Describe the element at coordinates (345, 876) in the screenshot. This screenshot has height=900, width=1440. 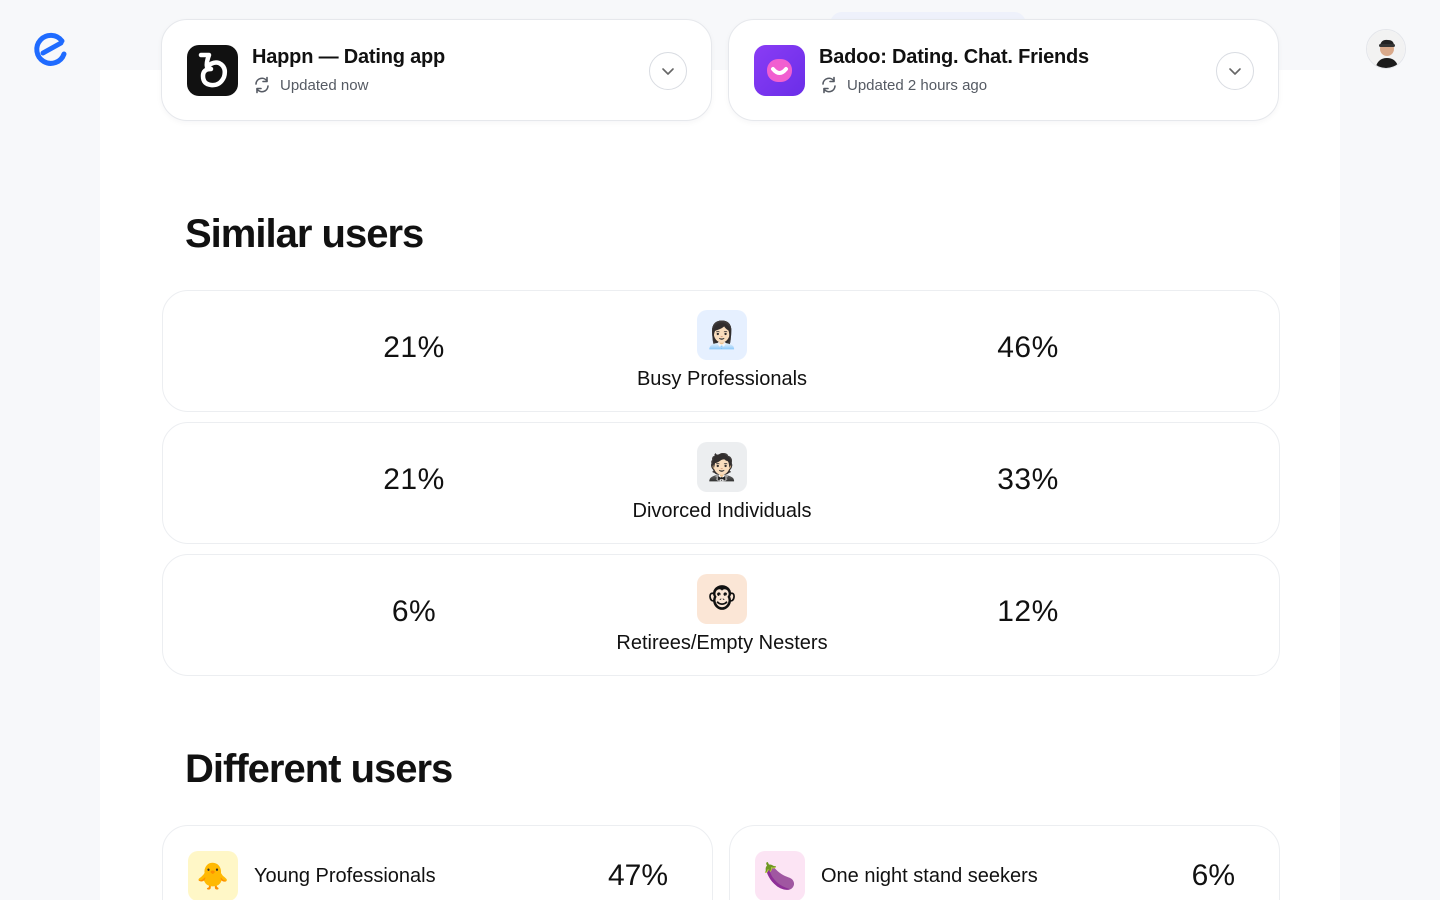
I see `segment-label: Young Professionals` at that location.